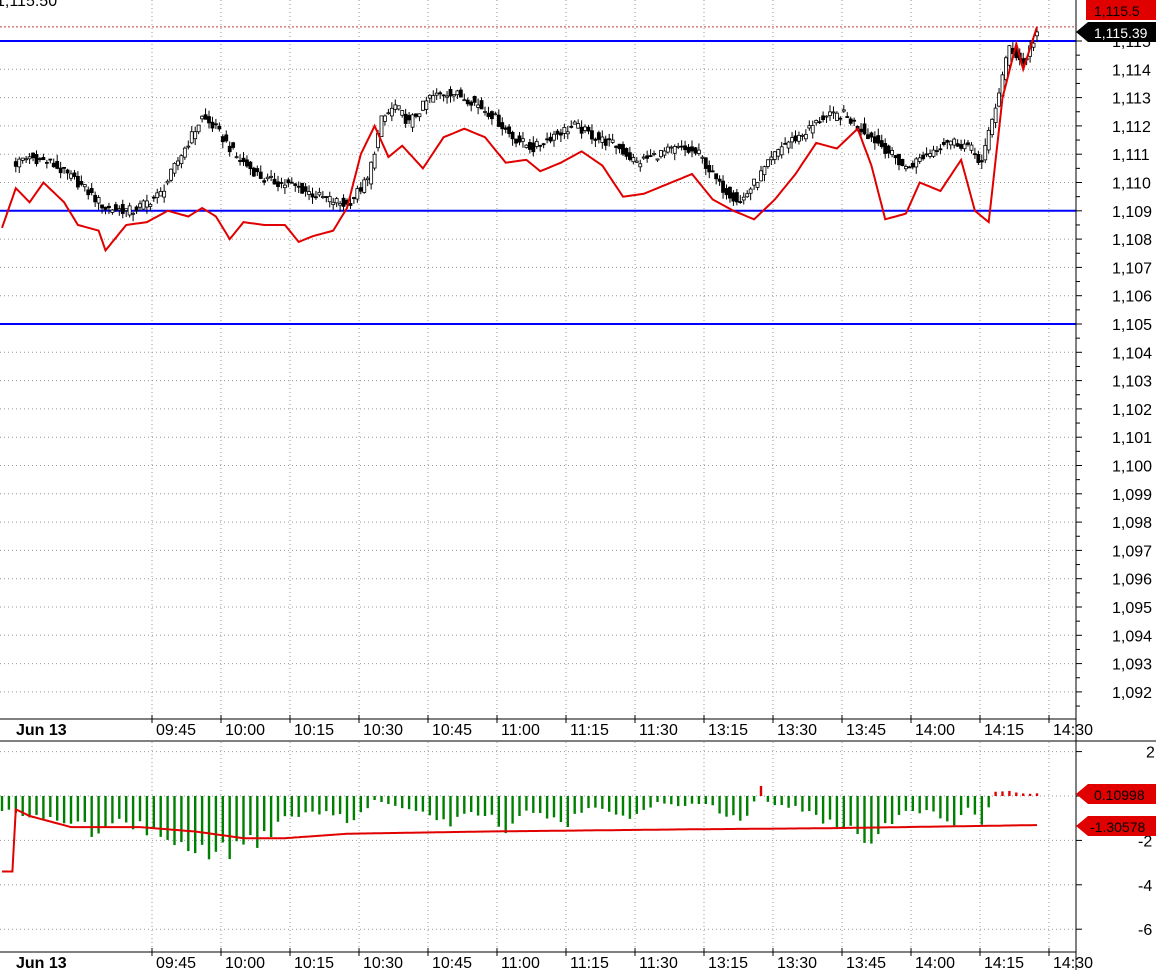 The image size is (1156, 970). Describe the element at coordinates (866, 730) in the screenshot. I see `price-x-tick-label: 13:45` at that location.